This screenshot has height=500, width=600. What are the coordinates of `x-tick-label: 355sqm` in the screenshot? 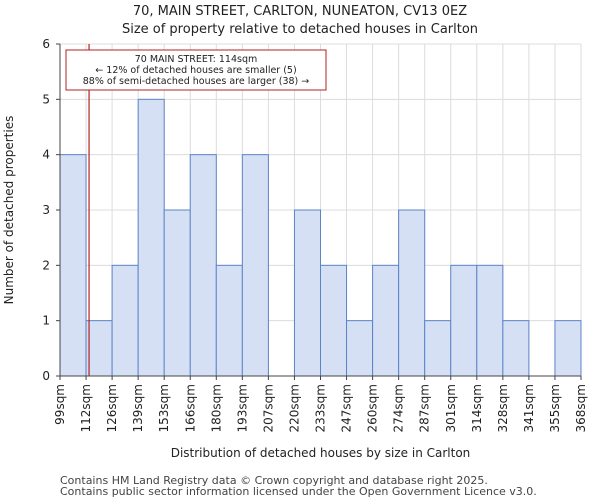 It's located at (555, 408).